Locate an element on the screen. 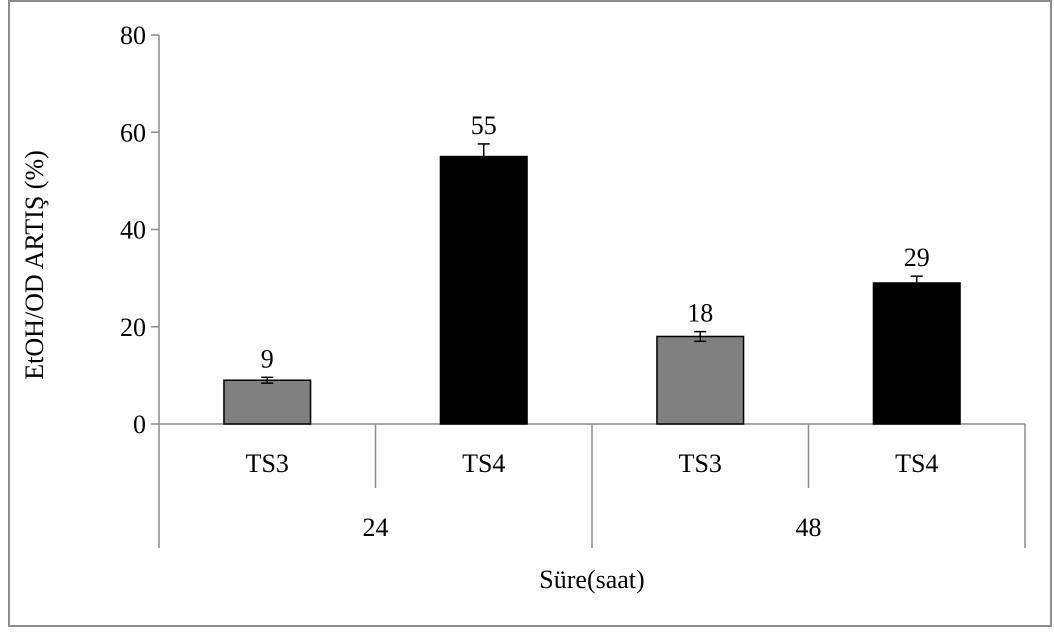  x-axis-title: Süre(saat) is located at coordinates (591, 579).